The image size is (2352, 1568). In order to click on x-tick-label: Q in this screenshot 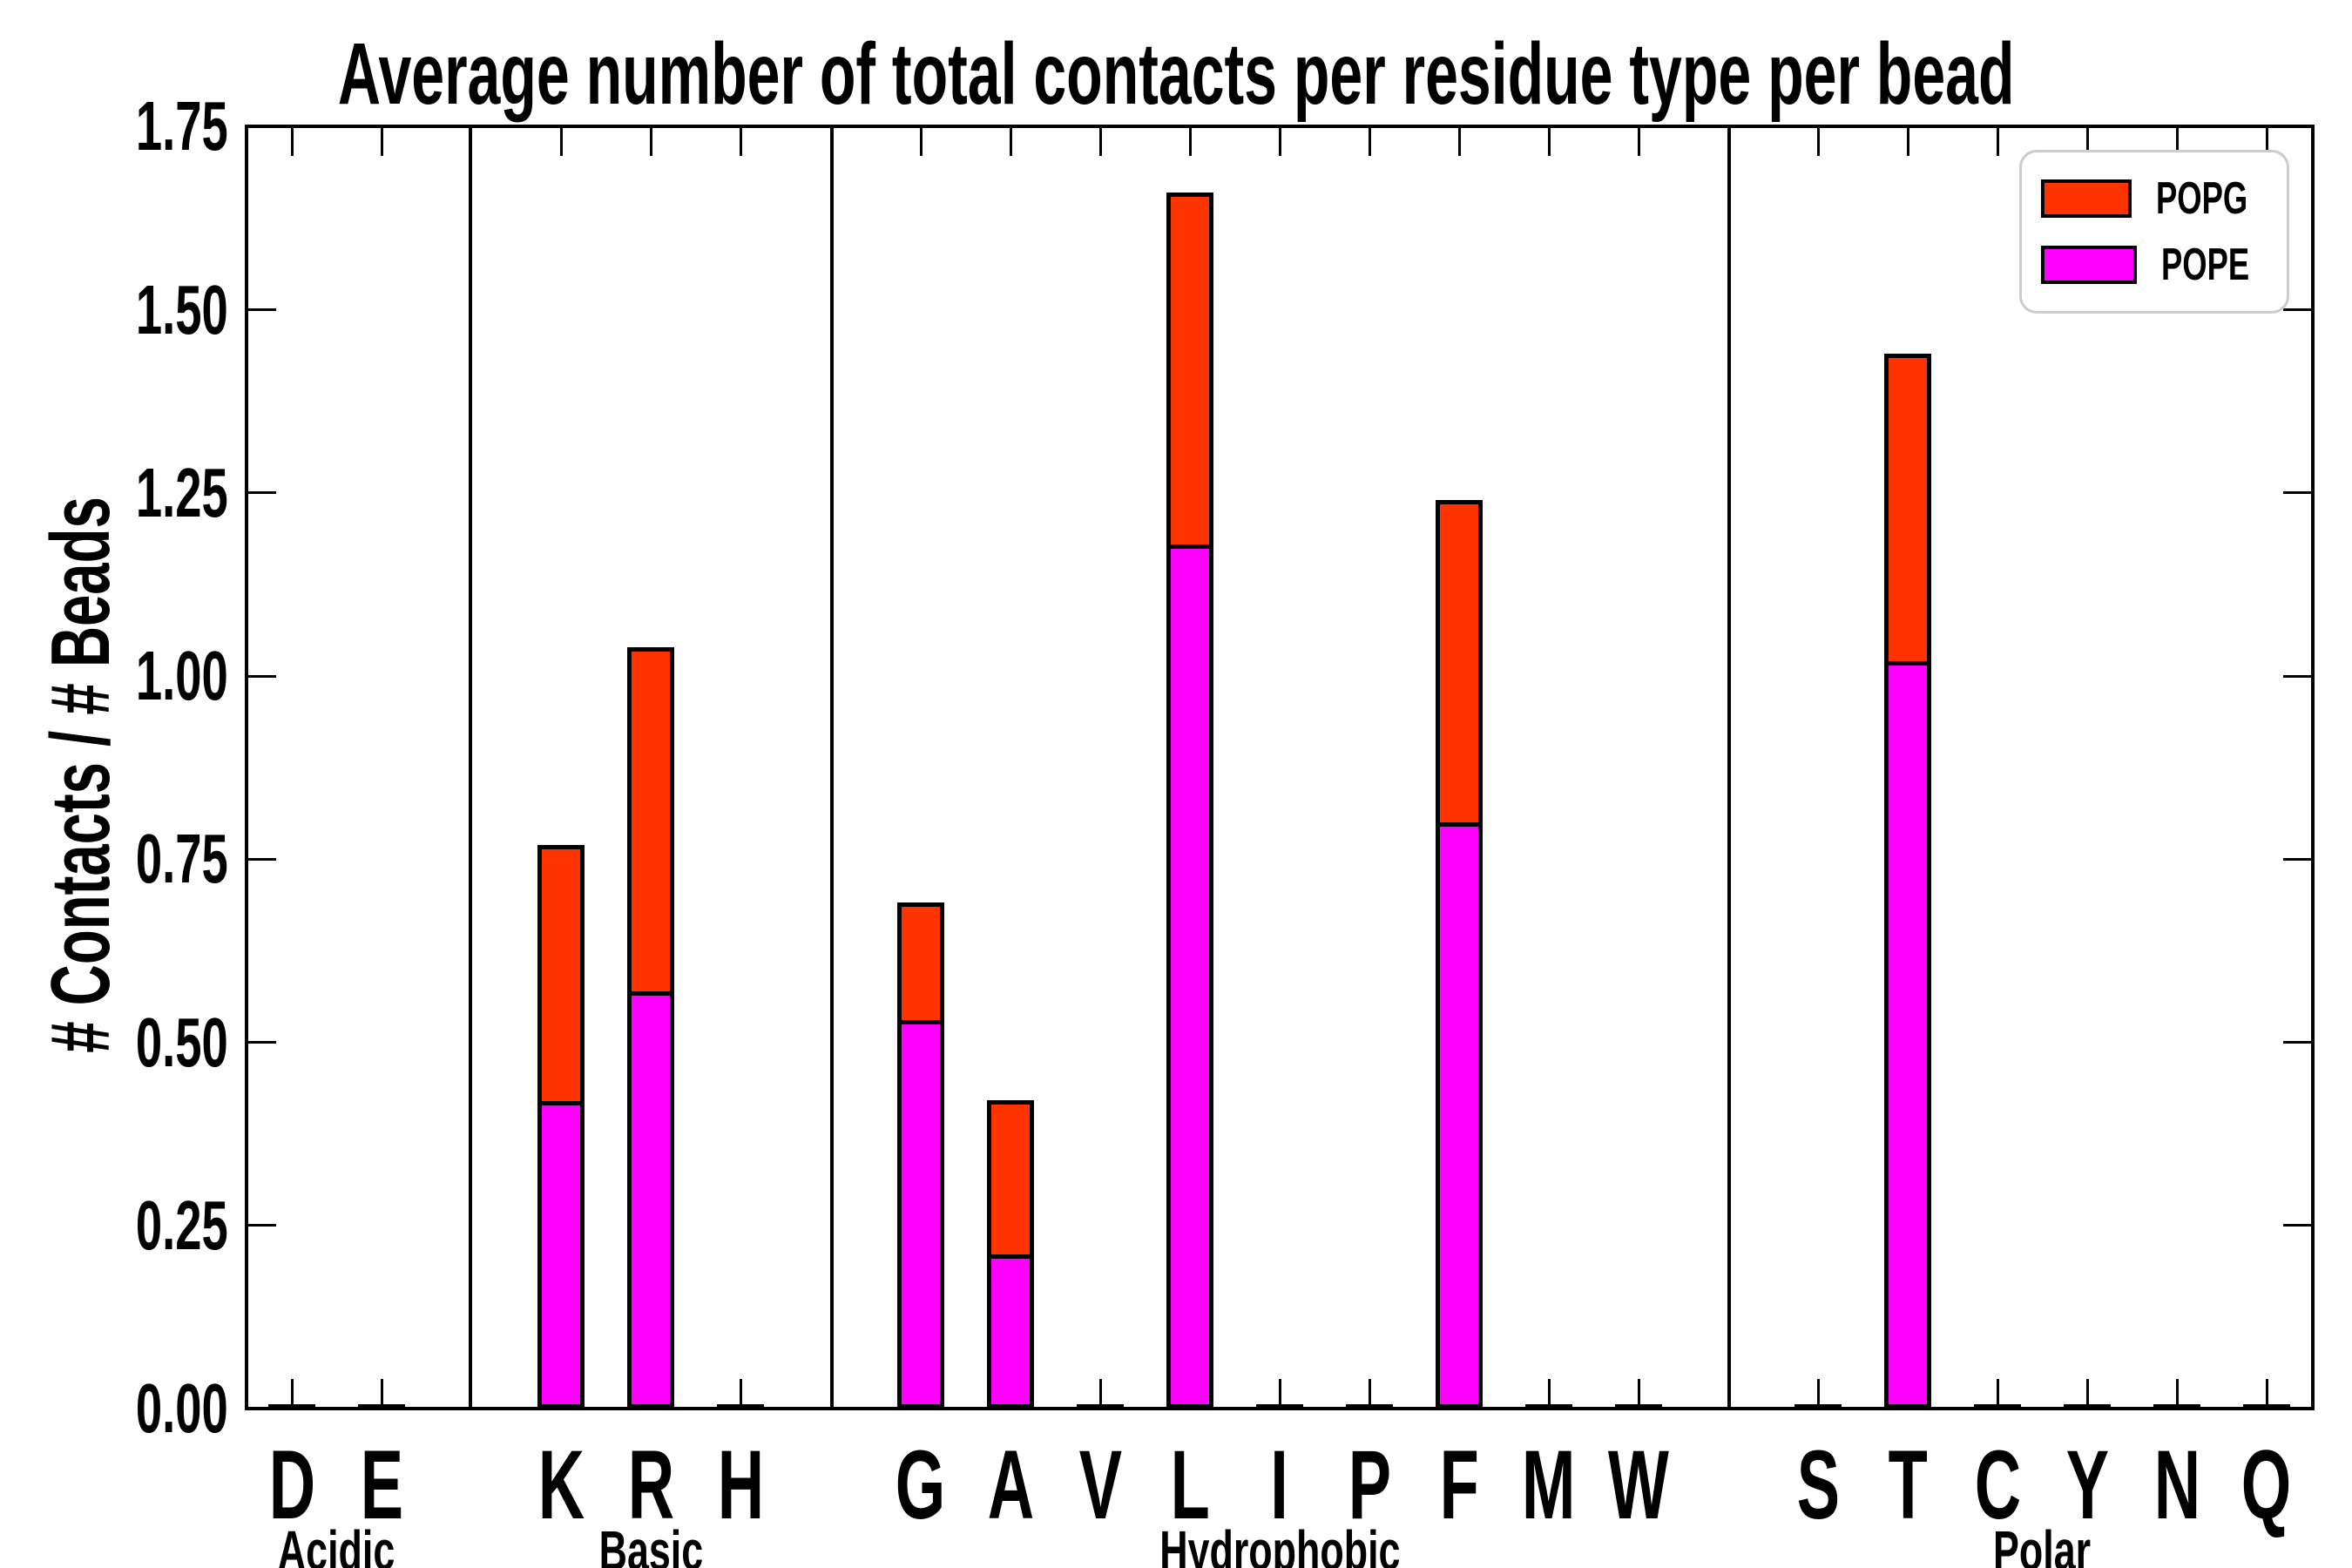, I will do `click(2266, 1484)`.